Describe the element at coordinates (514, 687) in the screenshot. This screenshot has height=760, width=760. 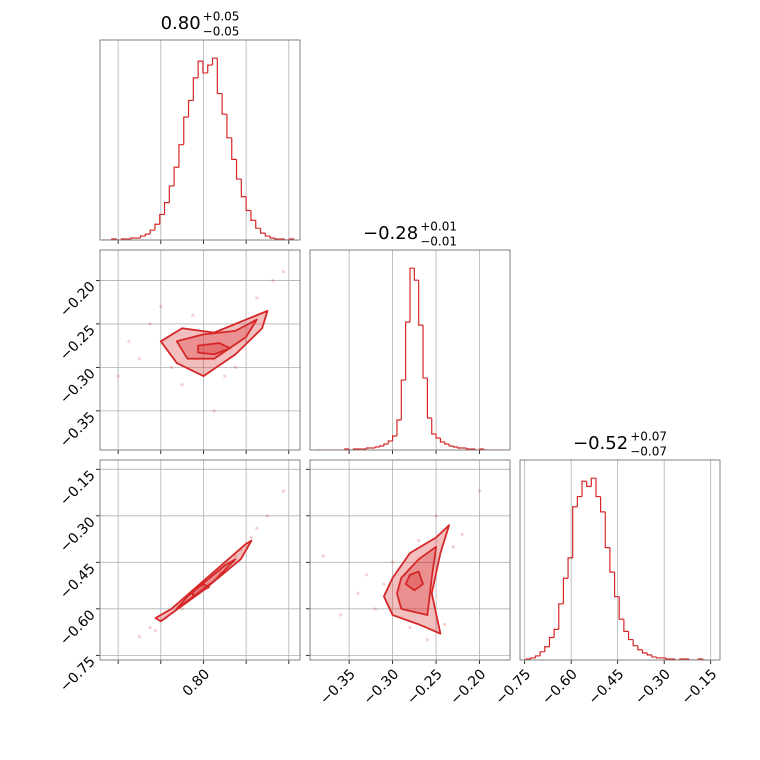
I see `x-tick-label: −0.75` at that location.